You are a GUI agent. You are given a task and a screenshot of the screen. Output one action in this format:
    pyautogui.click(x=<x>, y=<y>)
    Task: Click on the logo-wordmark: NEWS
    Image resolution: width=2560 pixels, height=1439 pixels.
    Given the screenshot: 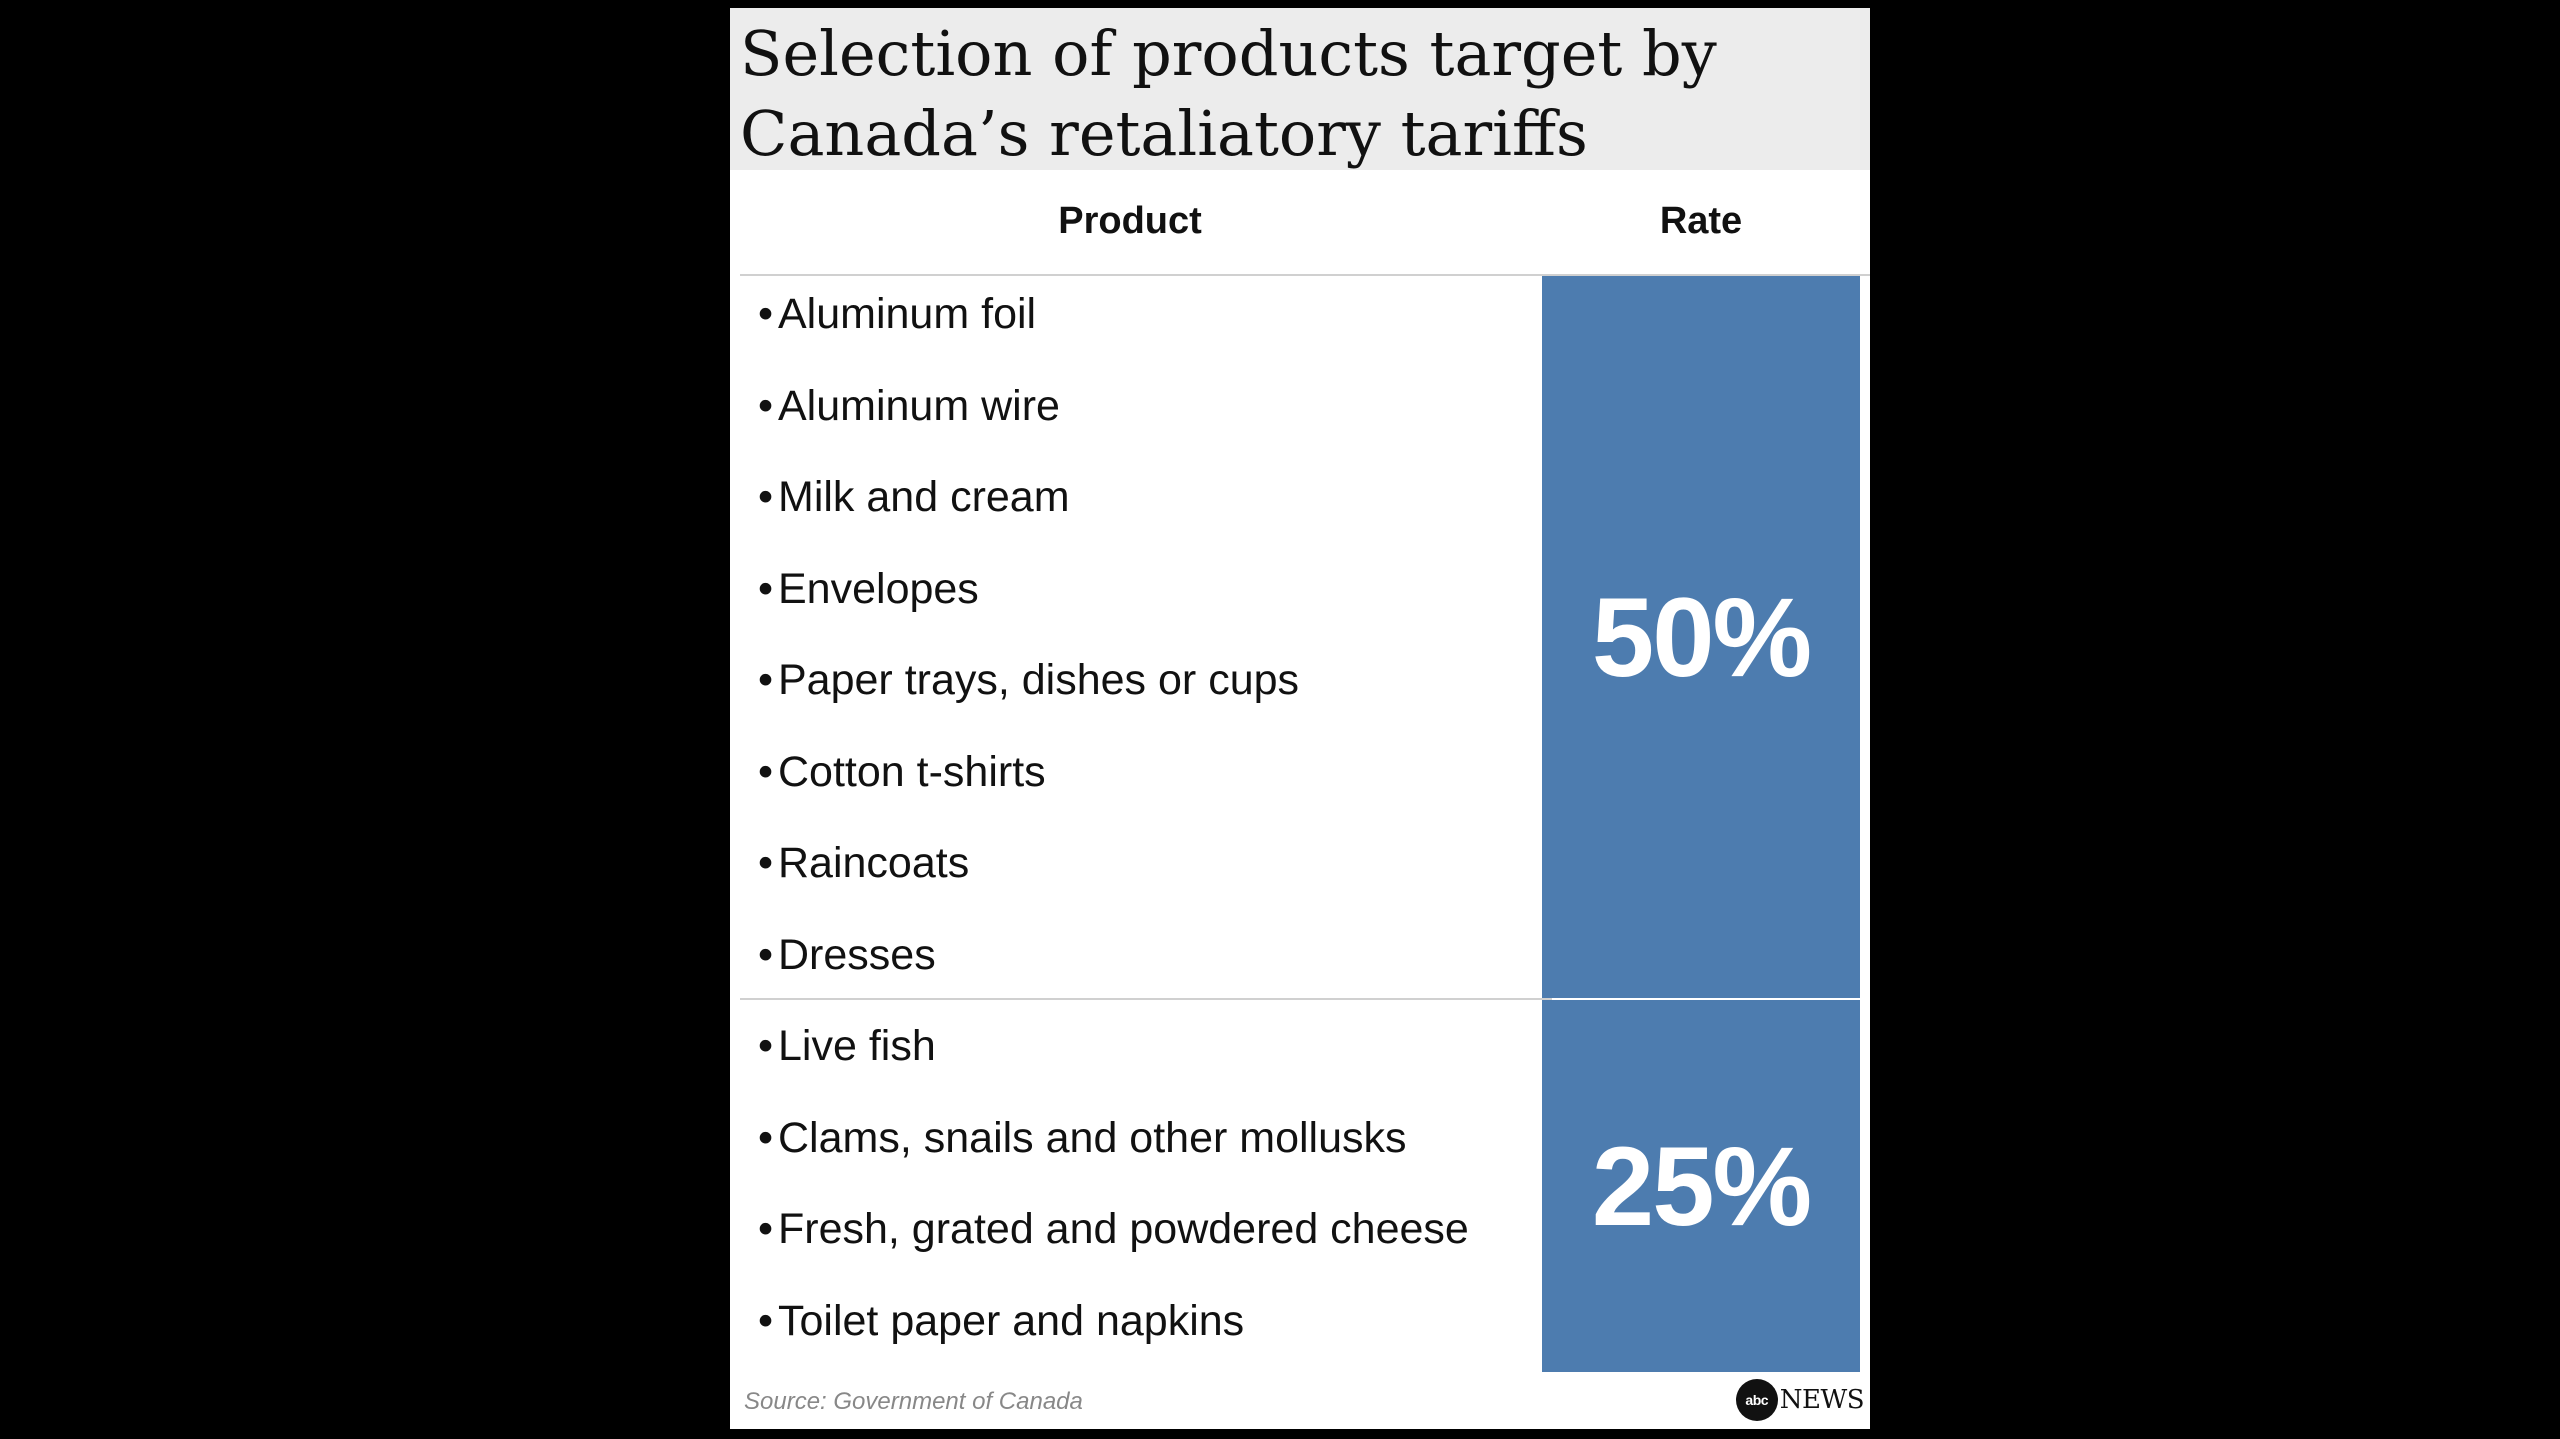 What is the action you would take?
    pyautogui.click(x=1822, y=1400)
    